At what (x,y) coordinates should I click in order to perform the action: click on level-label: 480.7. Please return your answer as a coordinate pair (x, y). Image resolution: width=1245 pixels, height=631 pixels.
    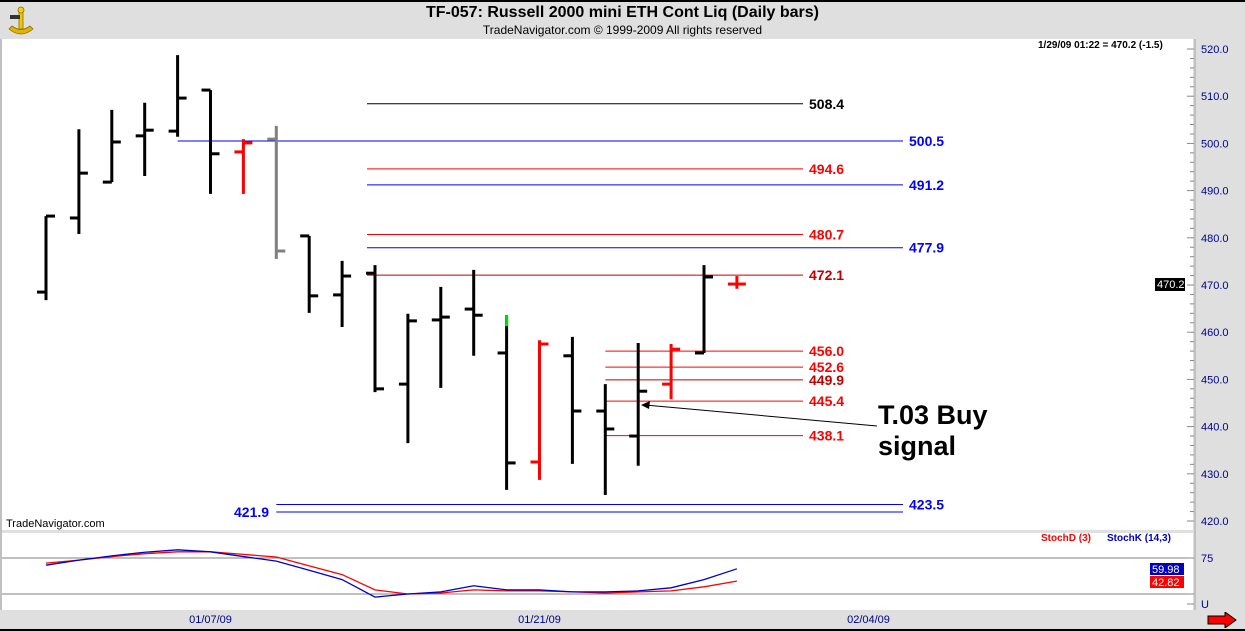
    Looking at the image, I should click on (826, 234).